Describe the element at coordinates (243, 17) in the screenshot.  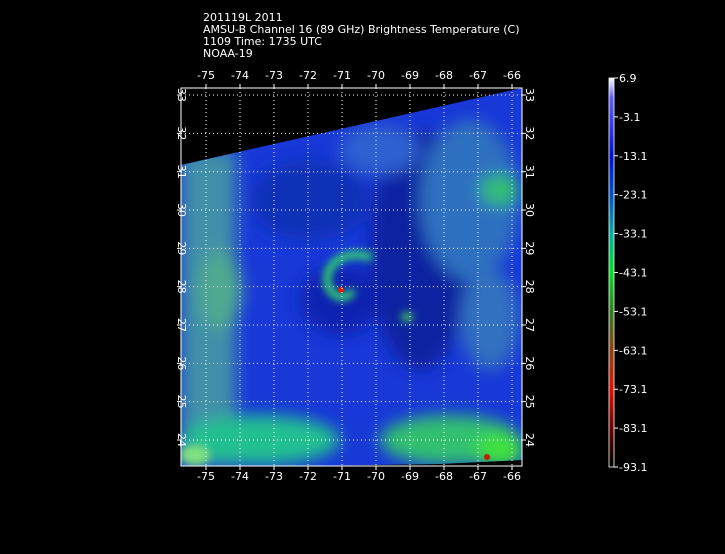
I see `header-line: 201119L 2011` at that location.